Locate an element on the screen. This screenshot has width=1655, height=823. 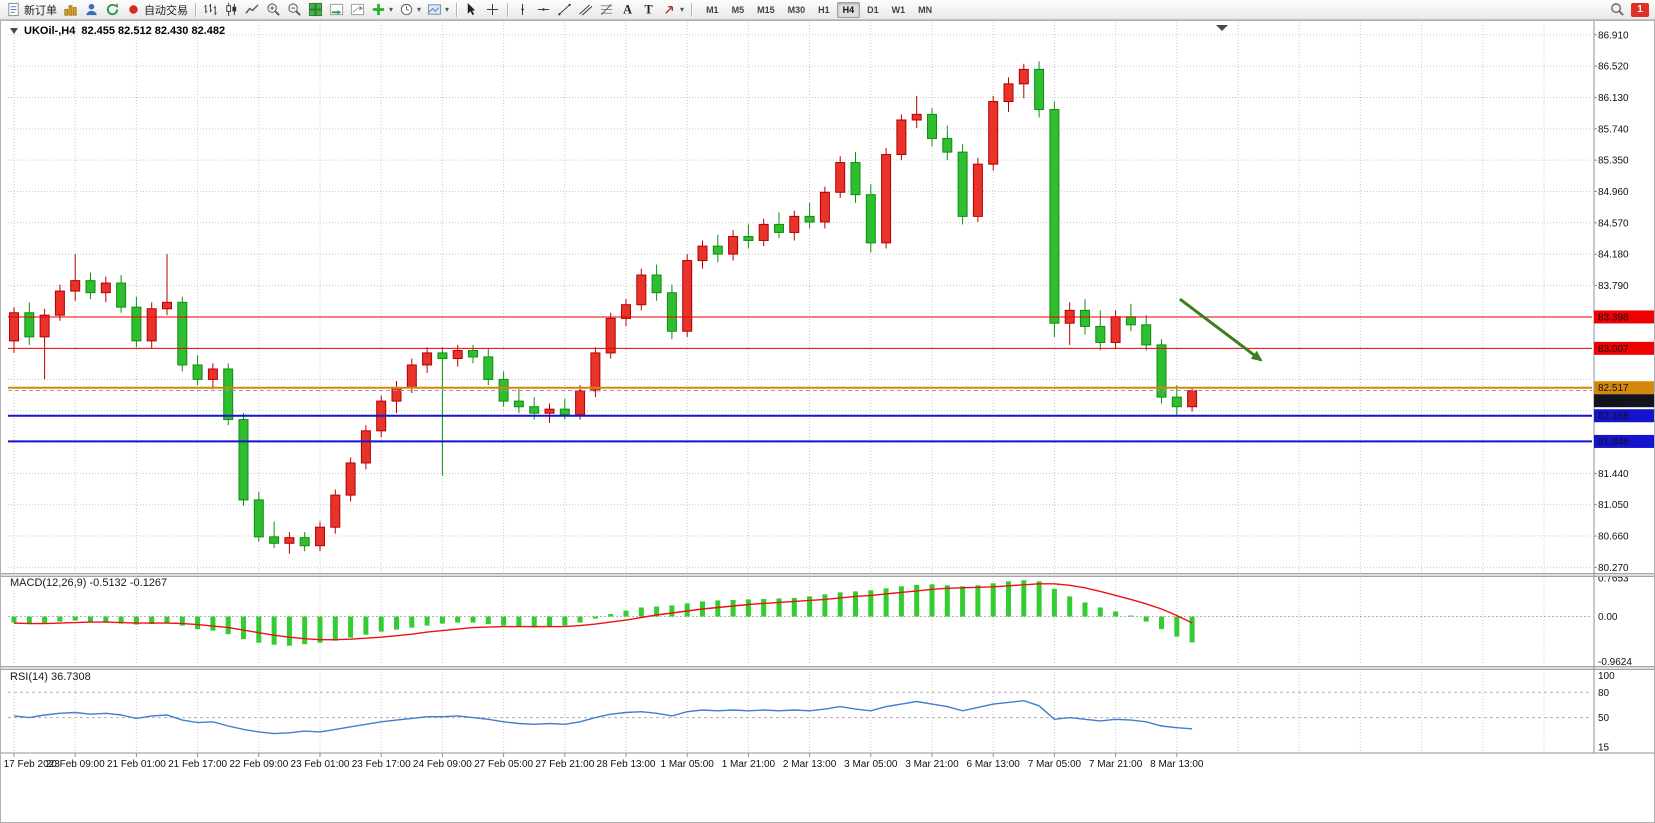
time-label: 2 Mar 13:00 is located at coordinates (810, 764).